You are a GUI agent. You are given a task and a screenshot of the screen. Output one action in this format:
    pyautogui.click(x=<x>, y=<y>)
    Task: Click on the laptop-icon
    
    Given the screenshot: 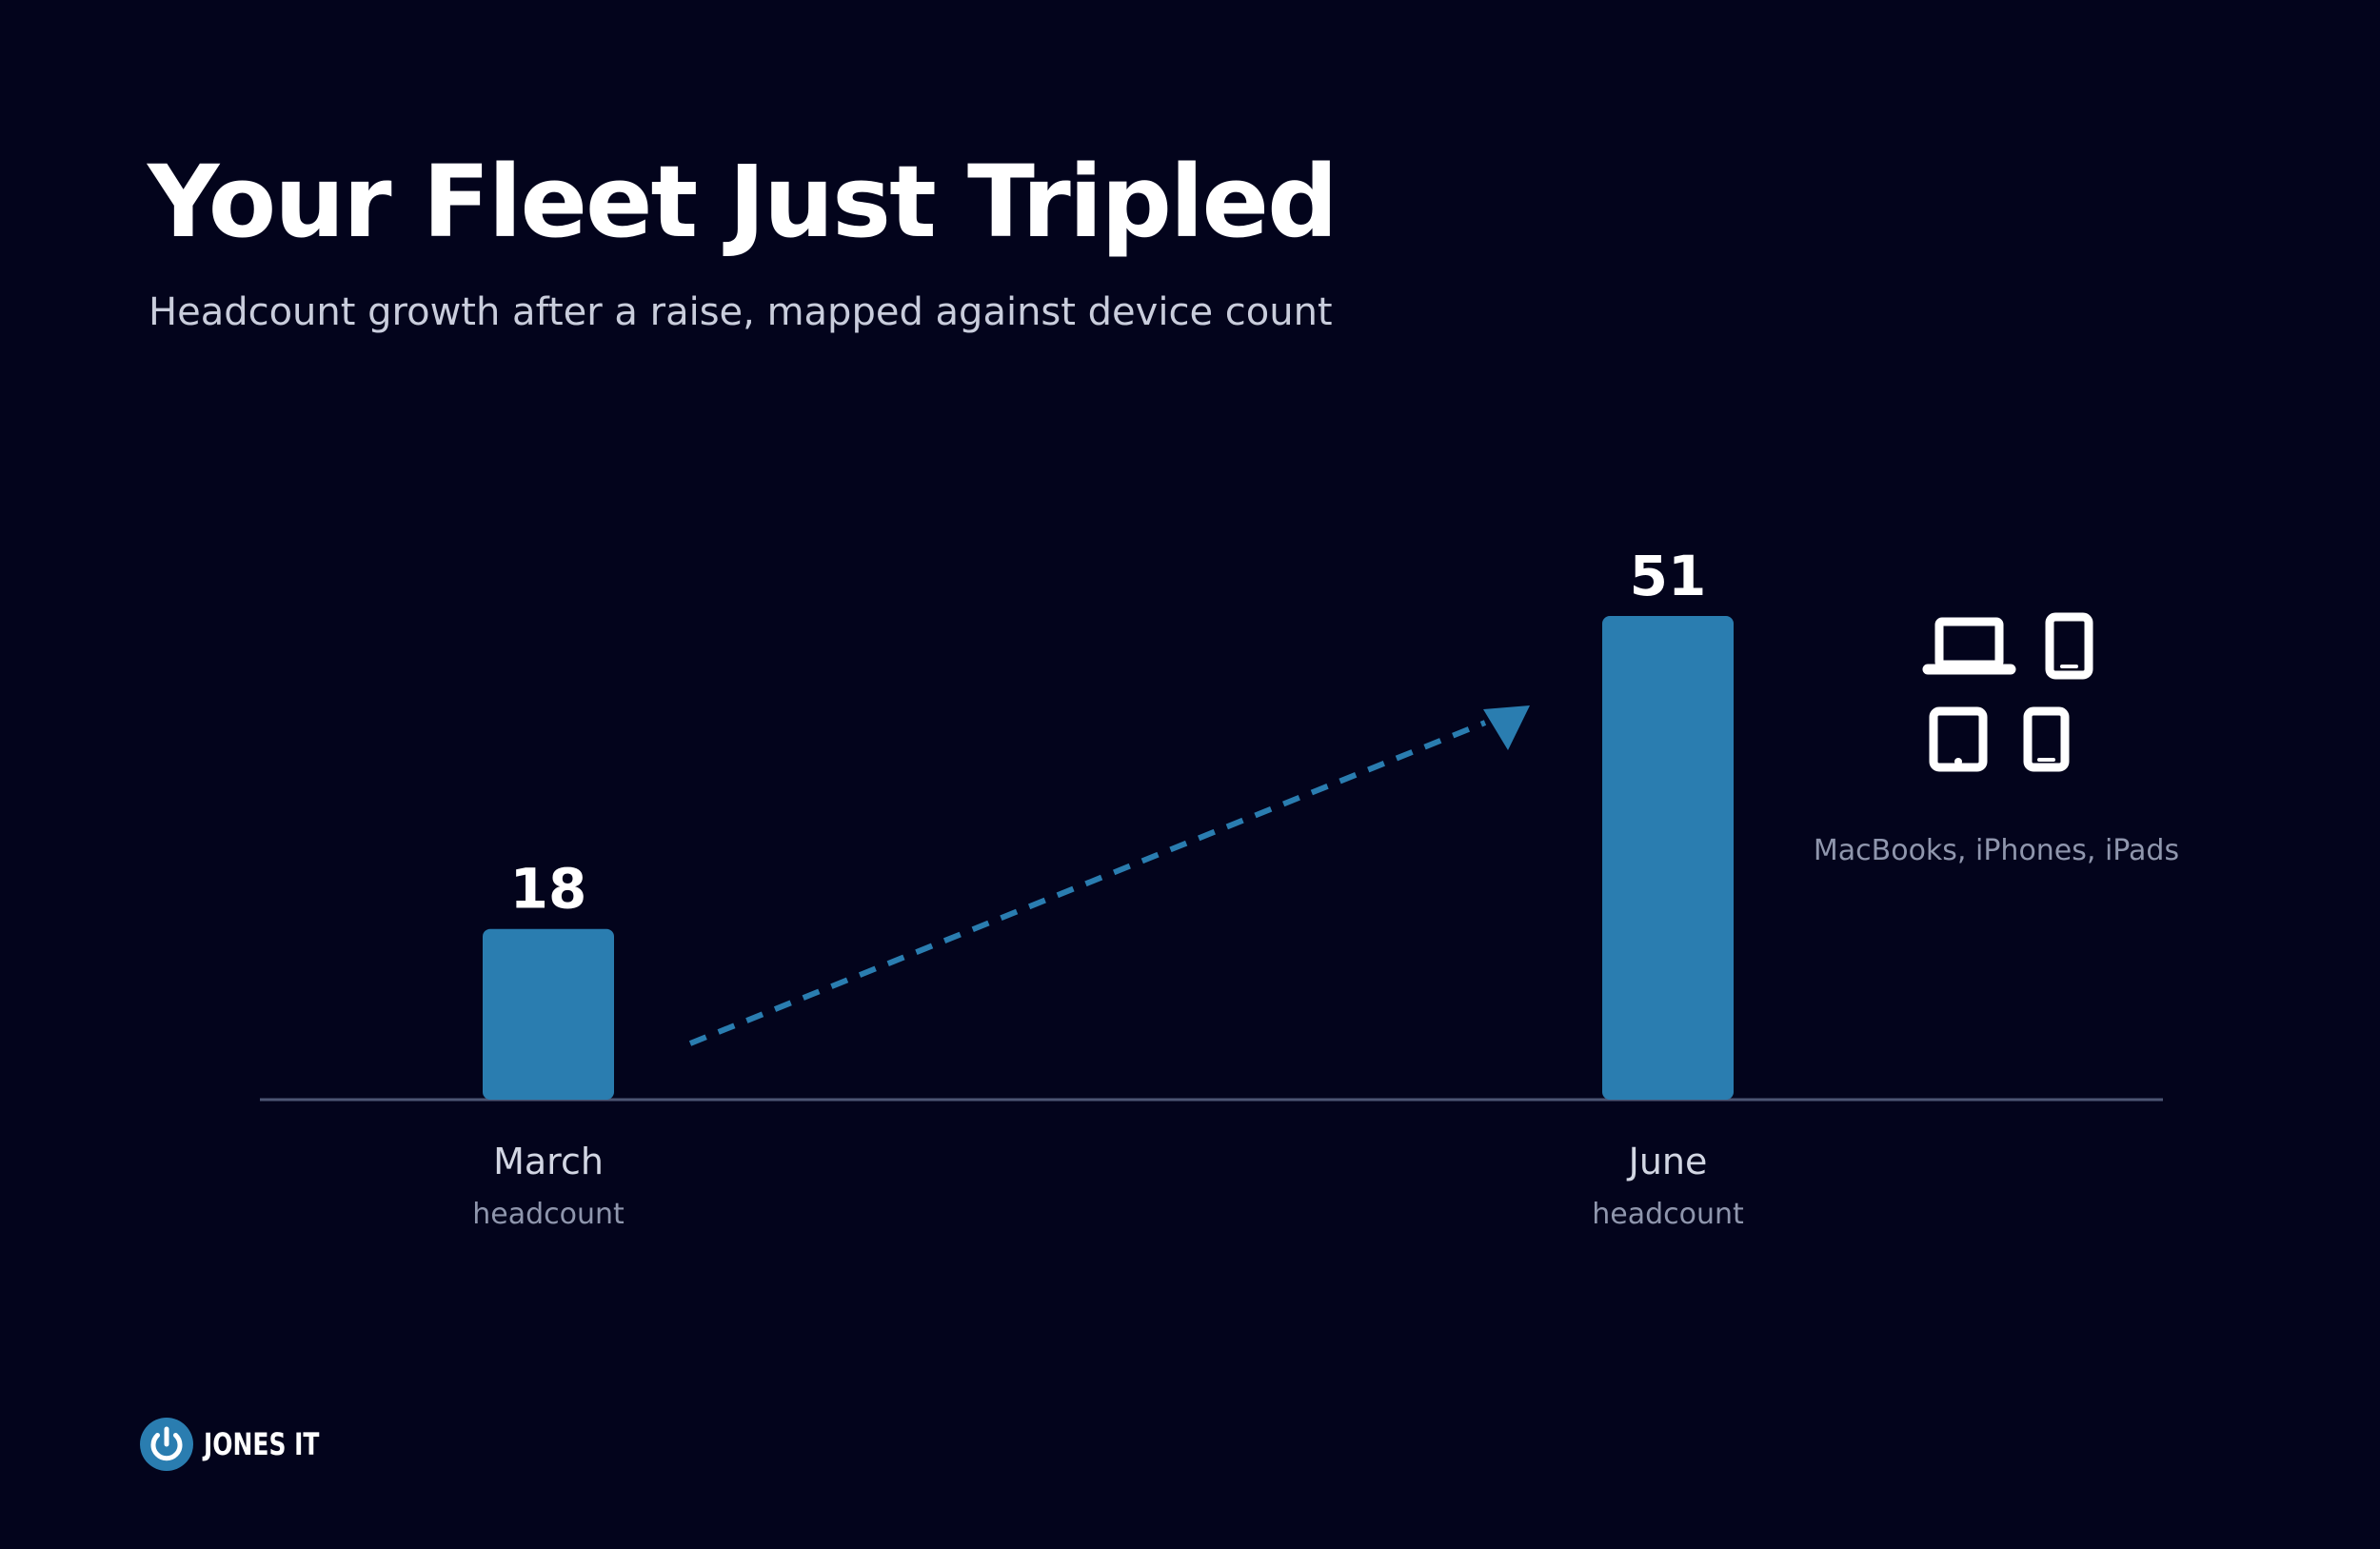 What is the action you would take?
    pyautogui.click(x=1969, y=646)
    